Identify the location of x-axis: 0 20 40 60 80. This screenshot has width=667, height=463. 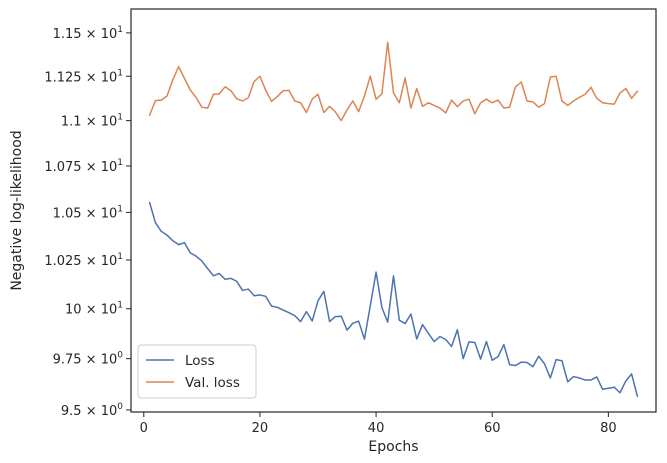
(378, 424).